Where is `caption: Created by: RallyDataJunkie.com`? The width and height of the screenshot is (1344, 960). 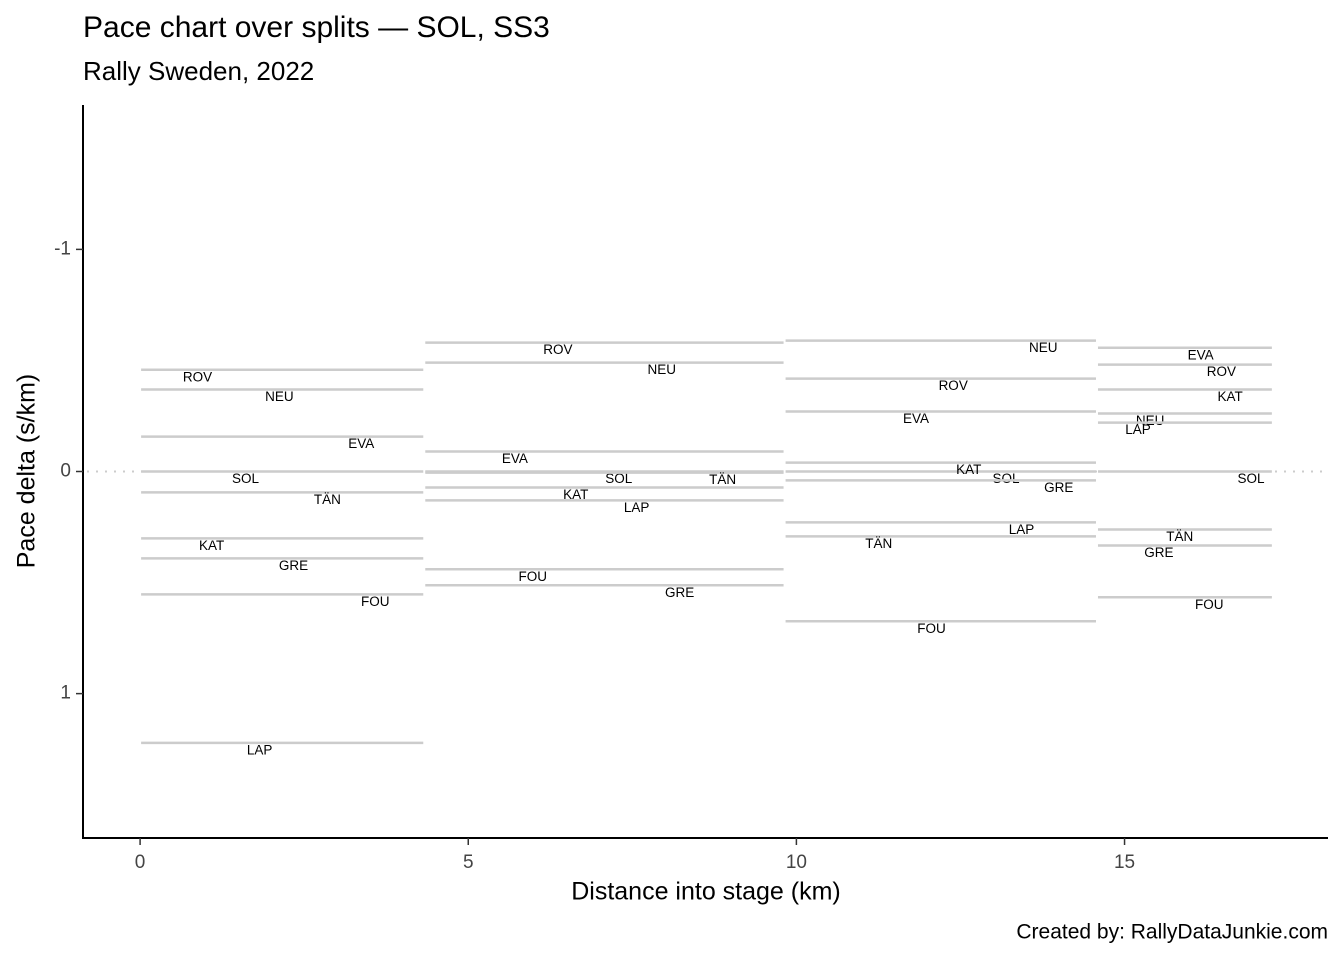 caption: Created by: RallyDataJunkie.com is located at coordinates (1172, 932).